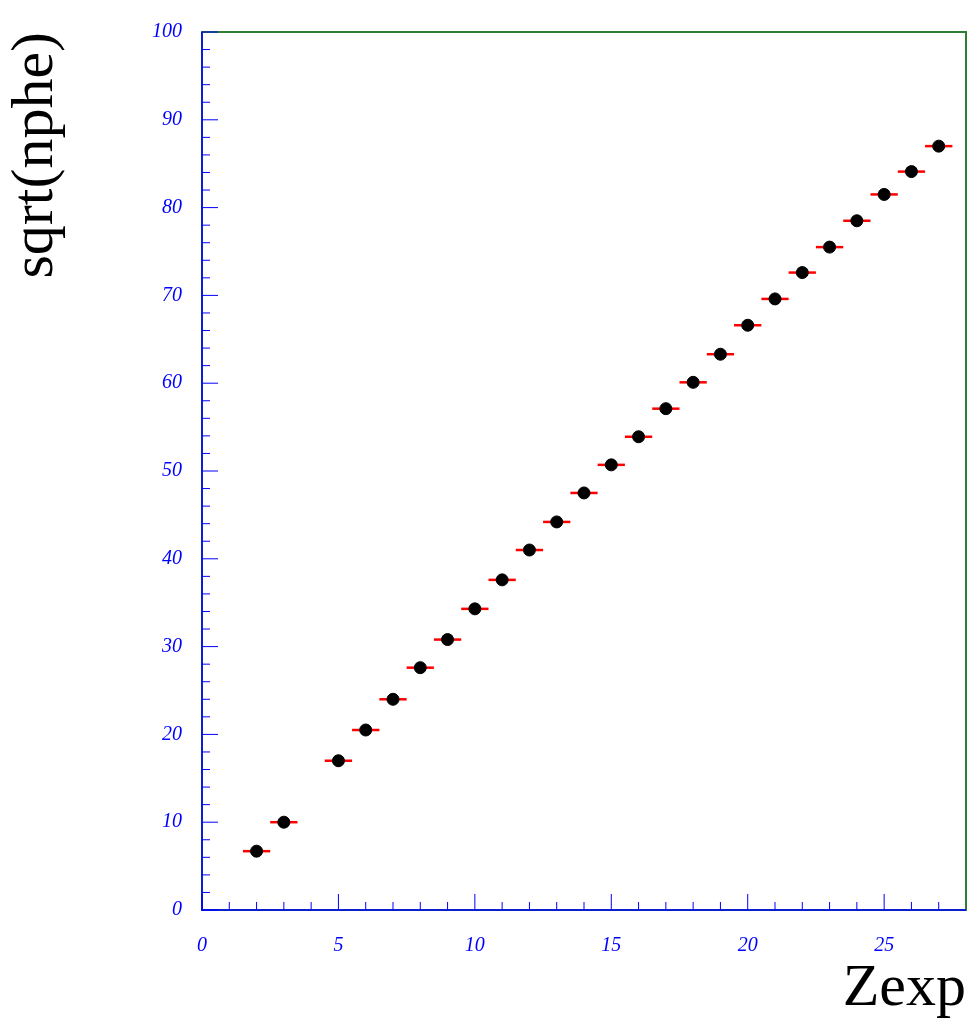  Describe the element at coordinates (172, 205) in the screenshot. I see `y-tick-label: 80` at that location.